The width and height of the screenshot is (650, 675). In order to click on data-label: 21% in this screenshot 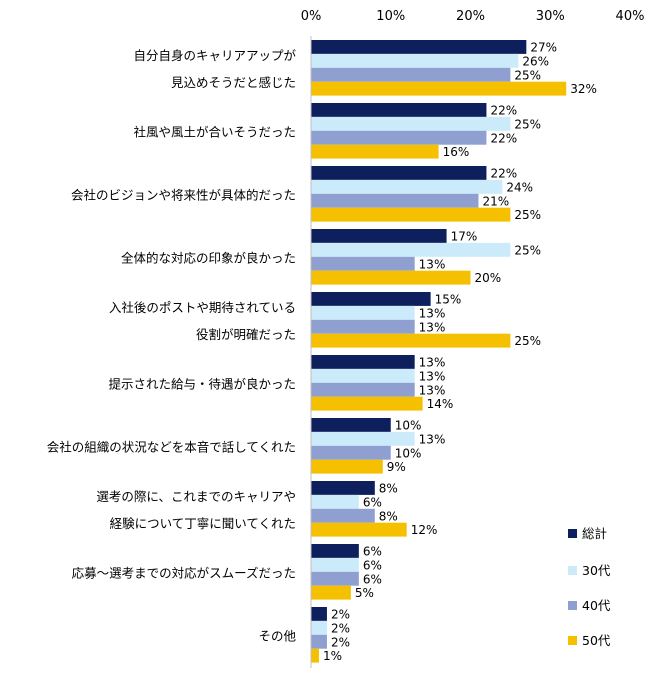, I will do `click(495, 201)`.